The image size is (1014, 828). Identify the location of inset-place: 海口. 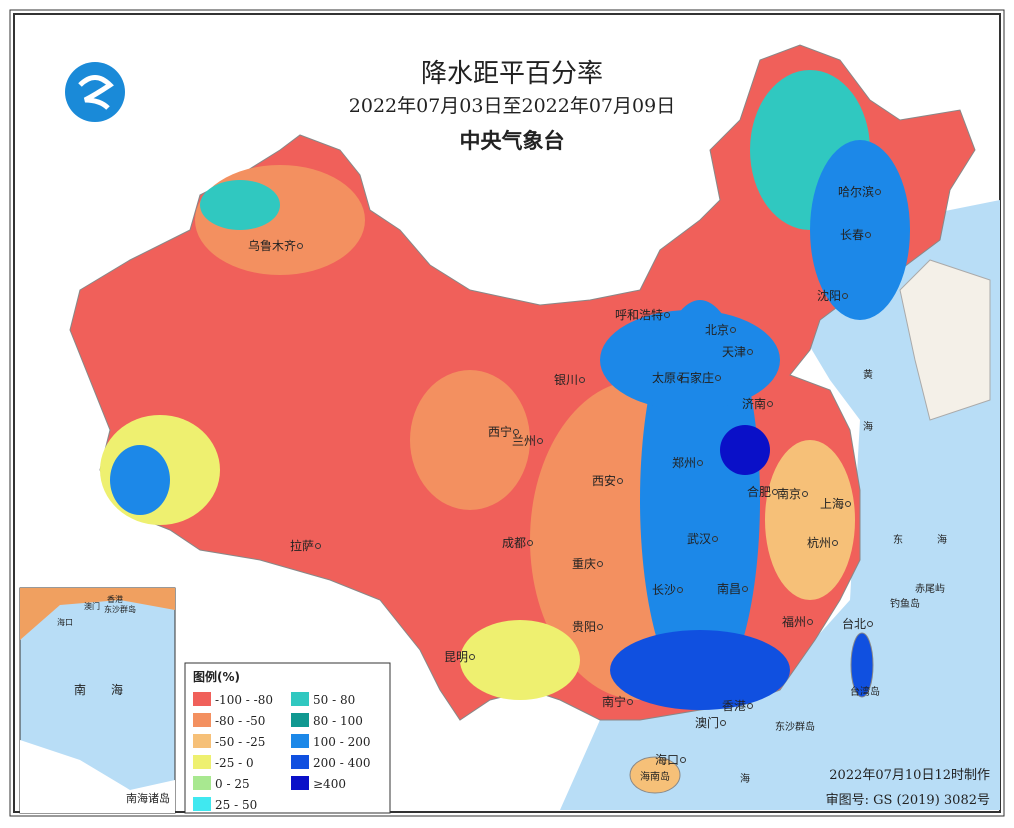
(65, 622).